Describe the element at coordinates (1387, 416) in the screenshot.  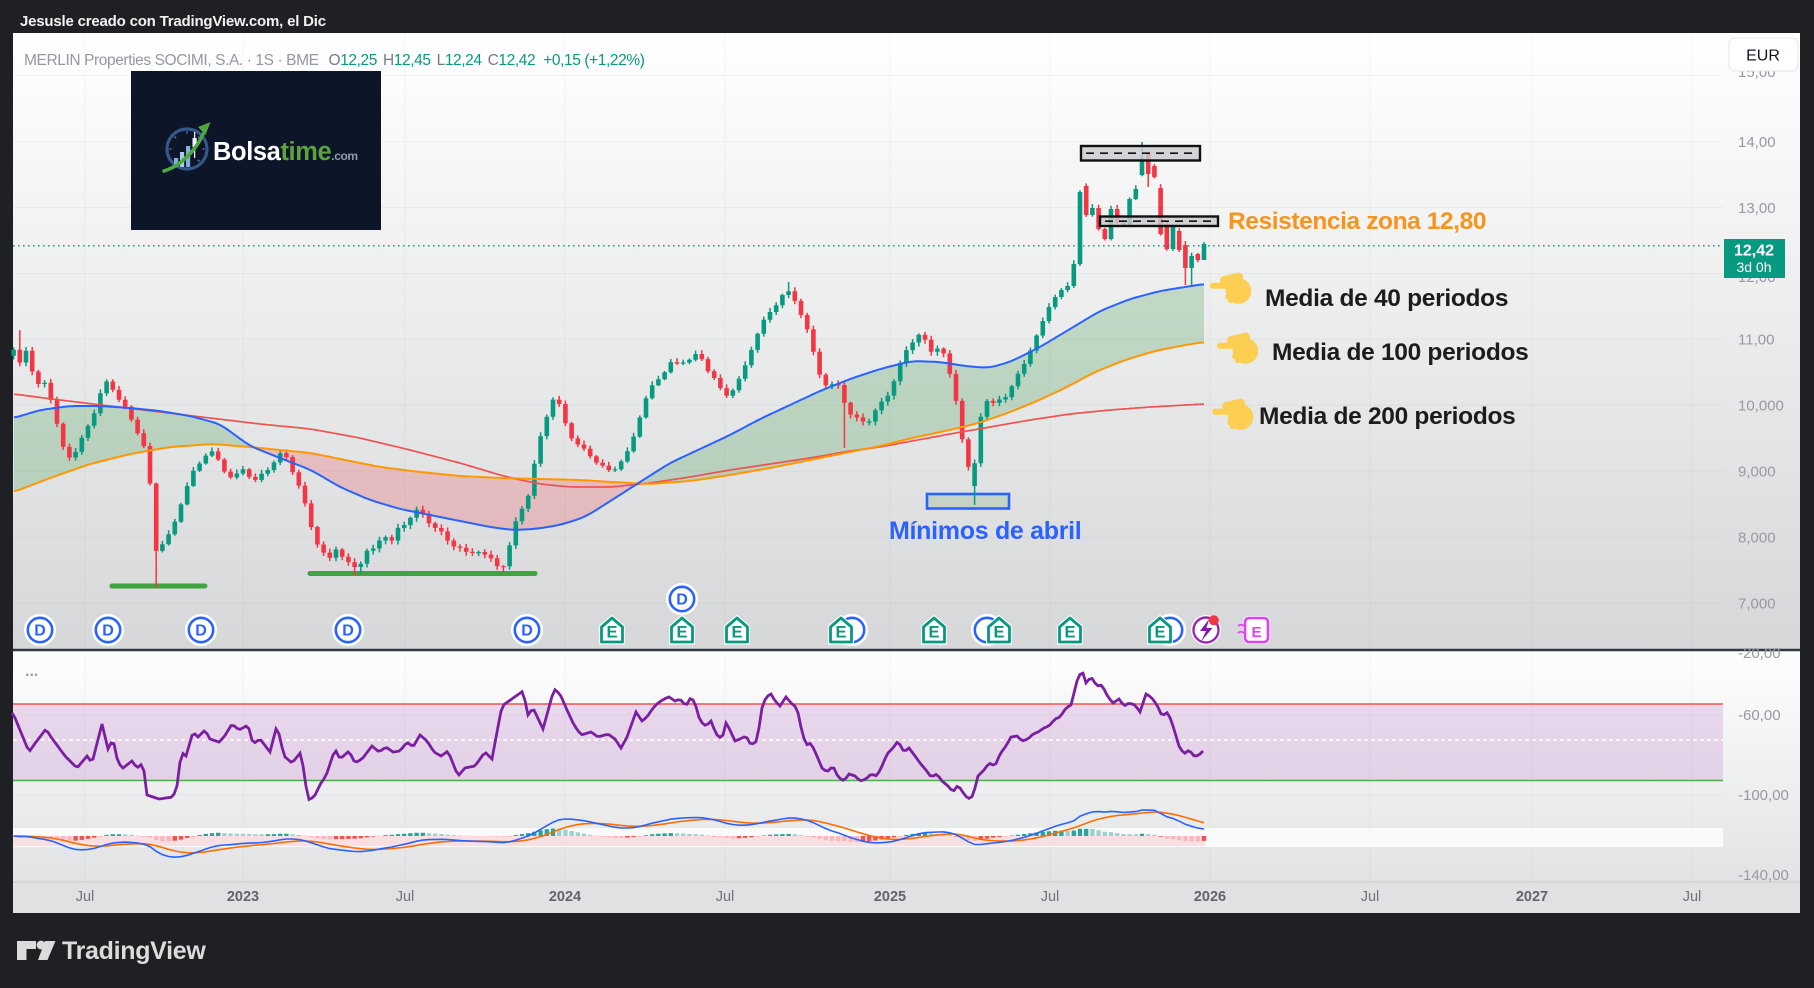
I see `svg-text: Media de 200 periodos` at that location.